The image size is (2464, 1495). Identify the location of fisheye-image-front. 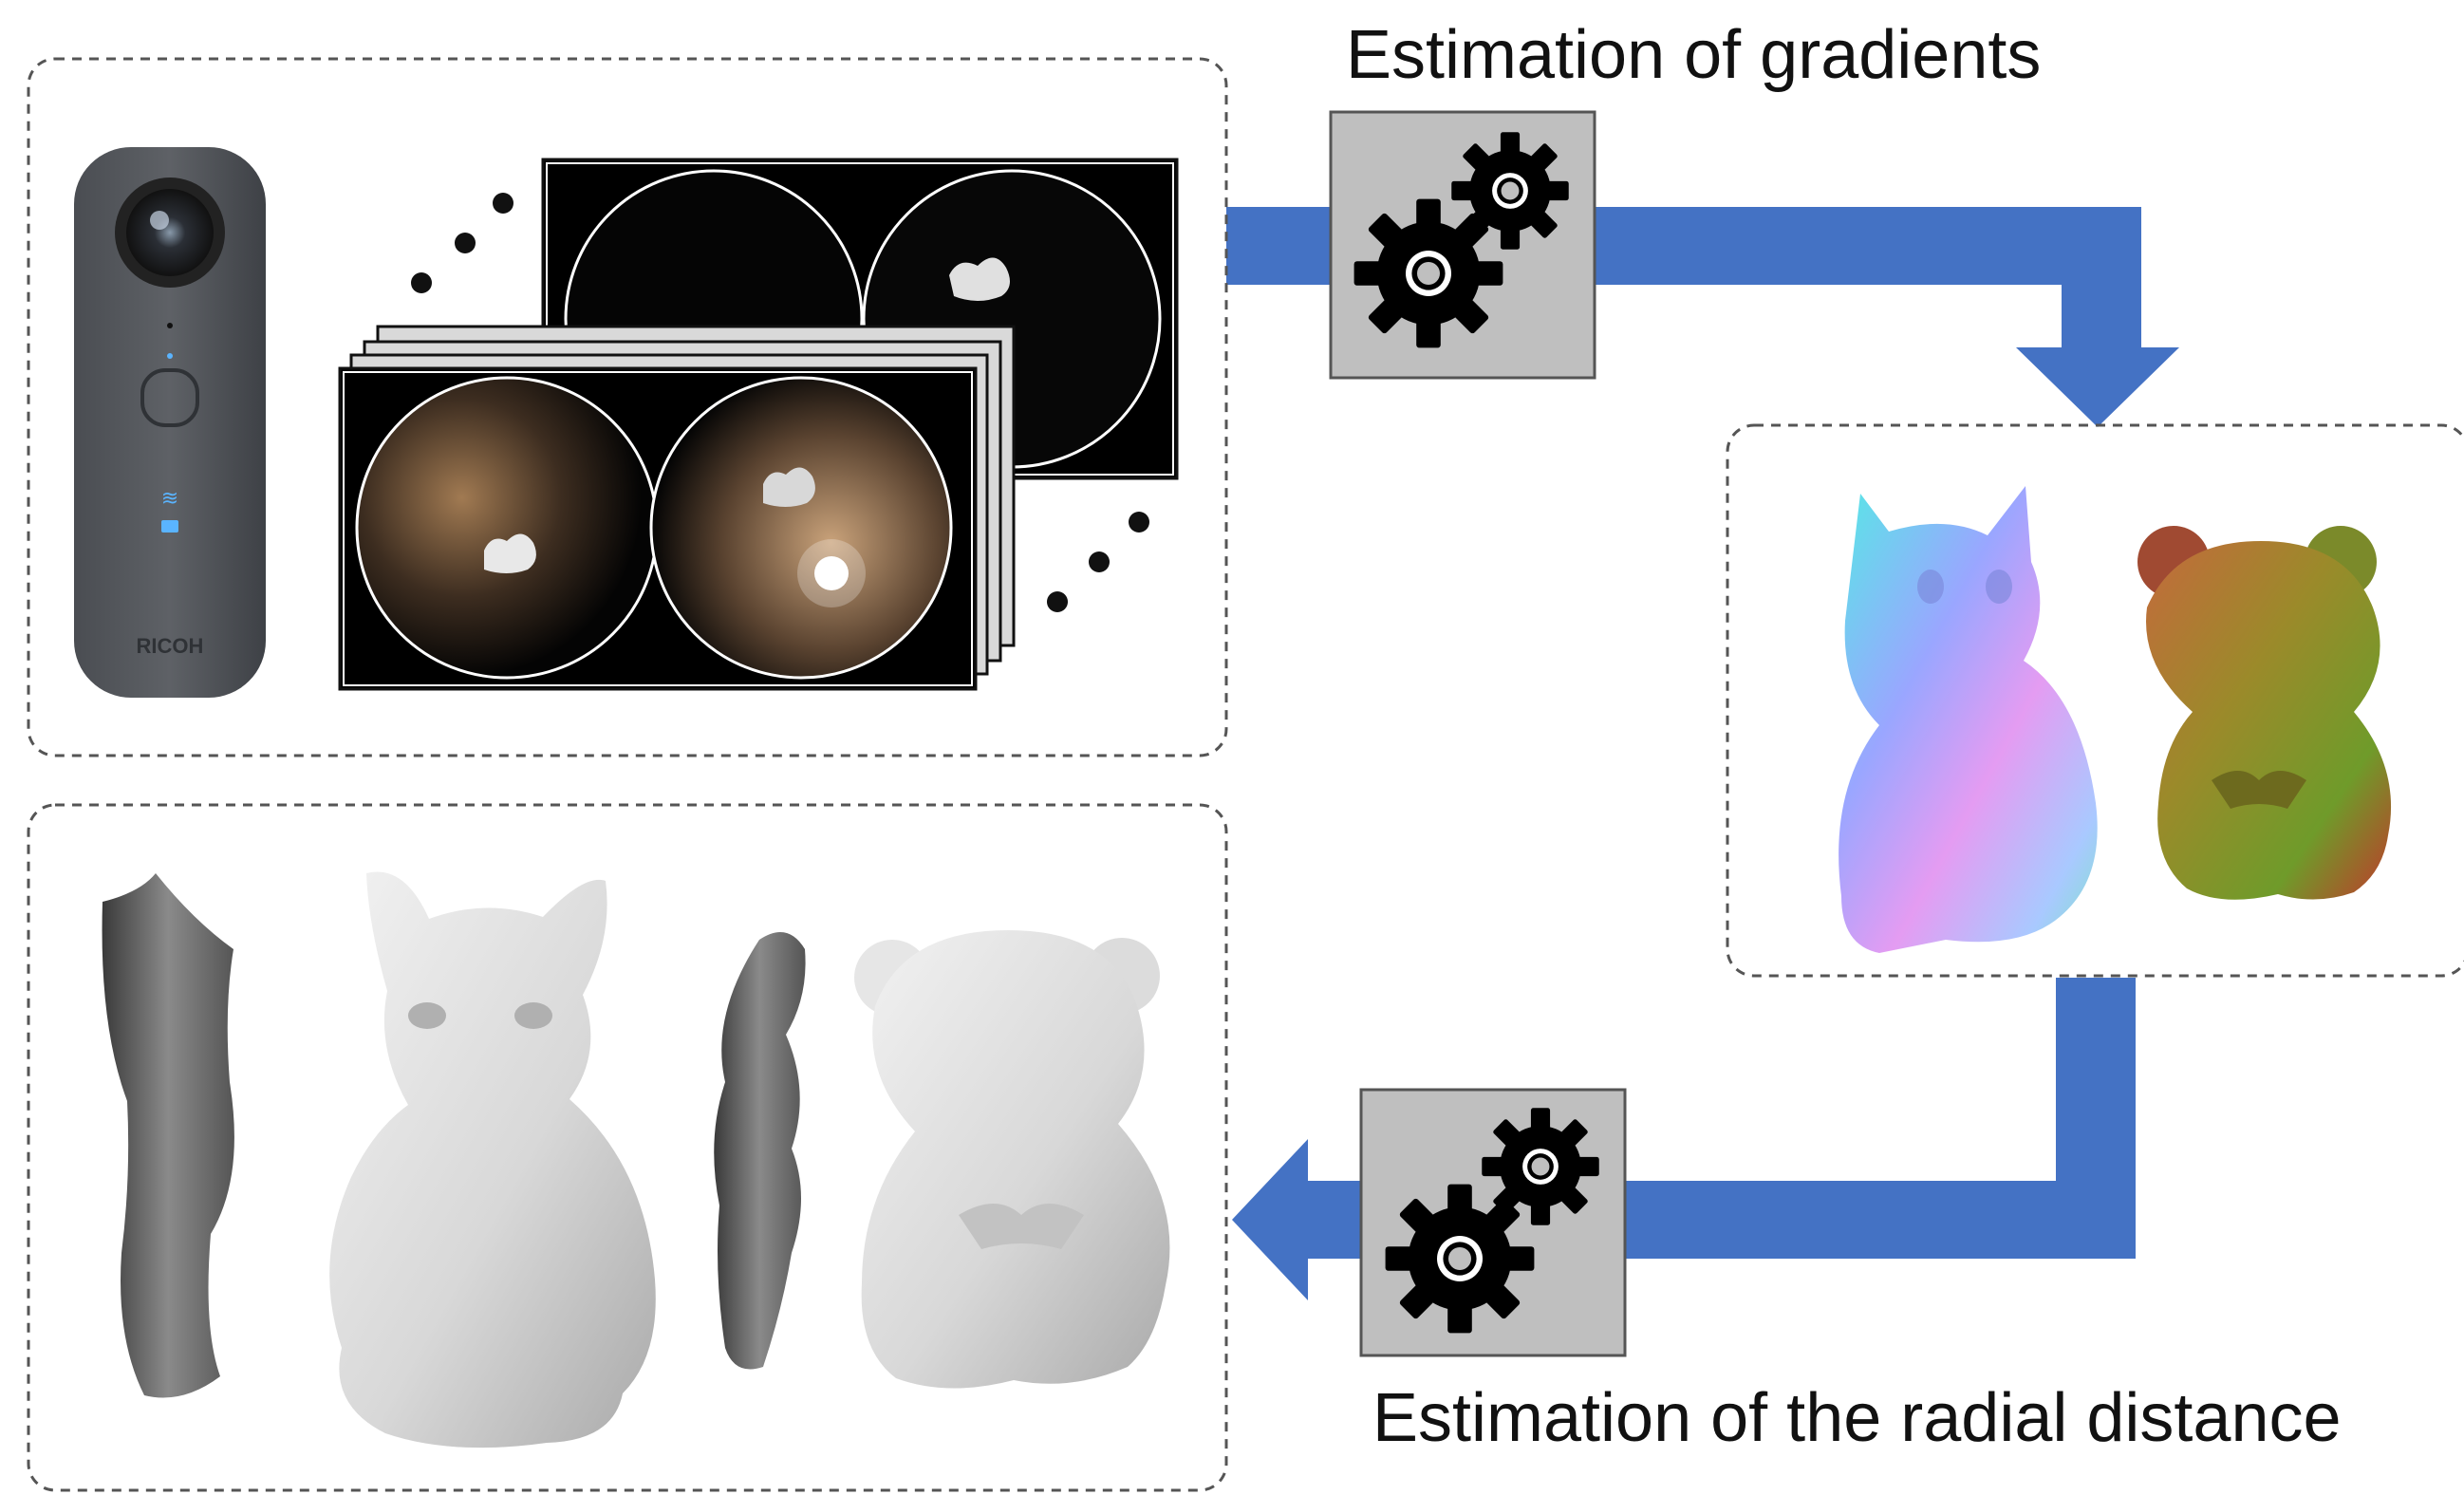
(658, 528).